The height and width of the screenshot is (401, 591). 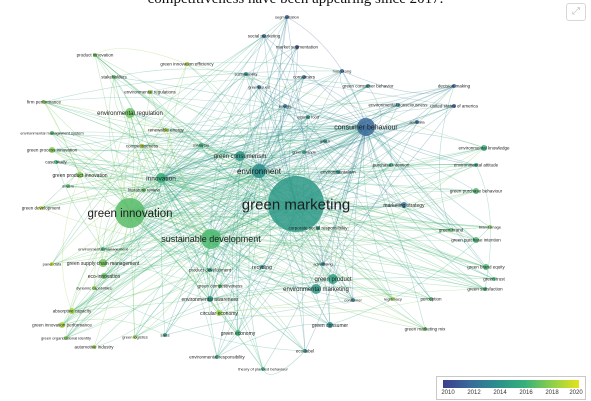 What do you see at coordinates (263, 368) in the screenshot?
I see `node-label: theory of planned behaviour` at bounding box center [263, 368].